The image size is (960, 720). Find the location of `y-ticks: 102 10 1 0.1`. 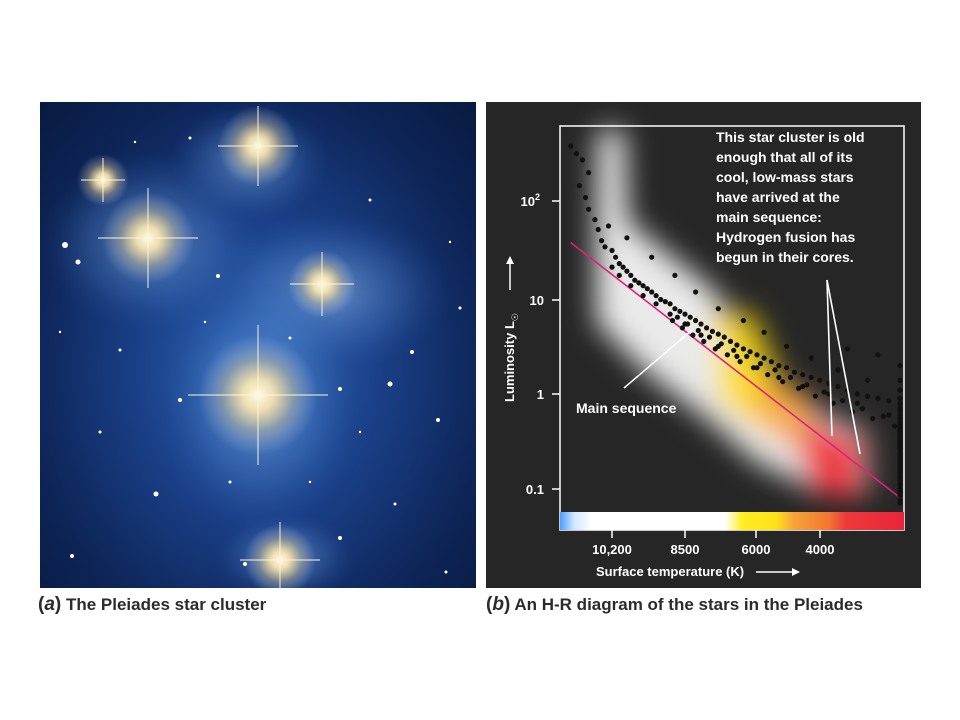

y-ticks: 102 10 1 0.1 is located at coordinates (532, 344).